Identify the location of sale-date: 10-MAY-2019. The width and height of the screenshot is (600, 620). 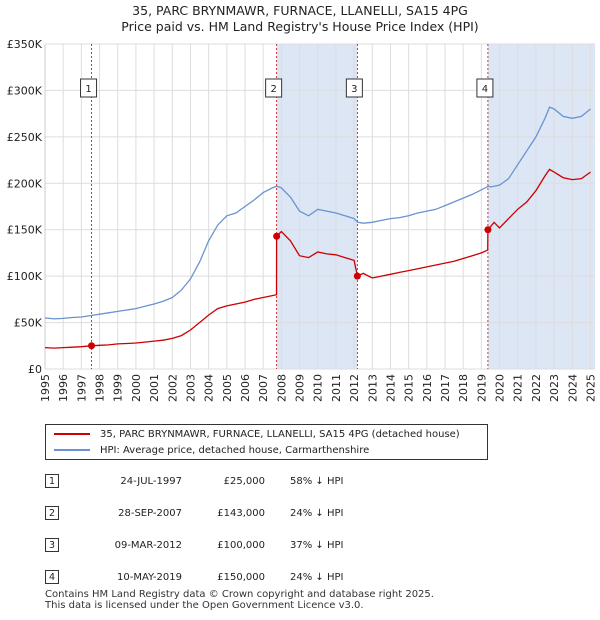
(149, 577).